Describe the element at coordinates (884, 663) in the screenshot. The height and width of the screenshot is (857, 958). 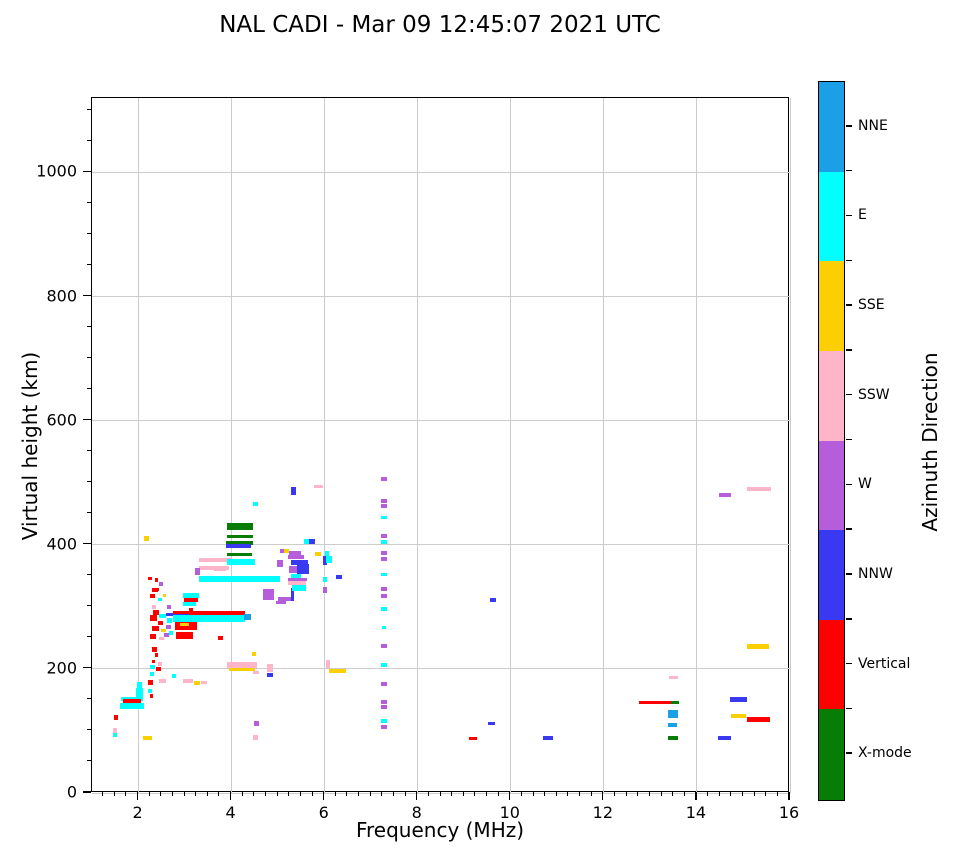
I see `colorbar-label-vertical: Vertical` at that location.